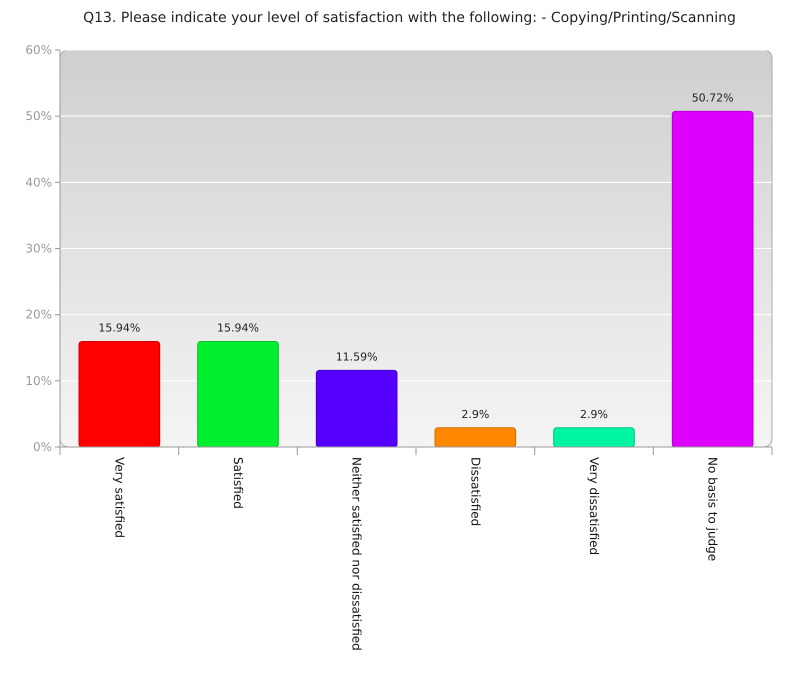 The height and width of the screenshot is (698, 799). What do you see at coordinates (38, 116) in the screenshot?
I see `y-tick-label: 50%` at bounding box center [38, 116].